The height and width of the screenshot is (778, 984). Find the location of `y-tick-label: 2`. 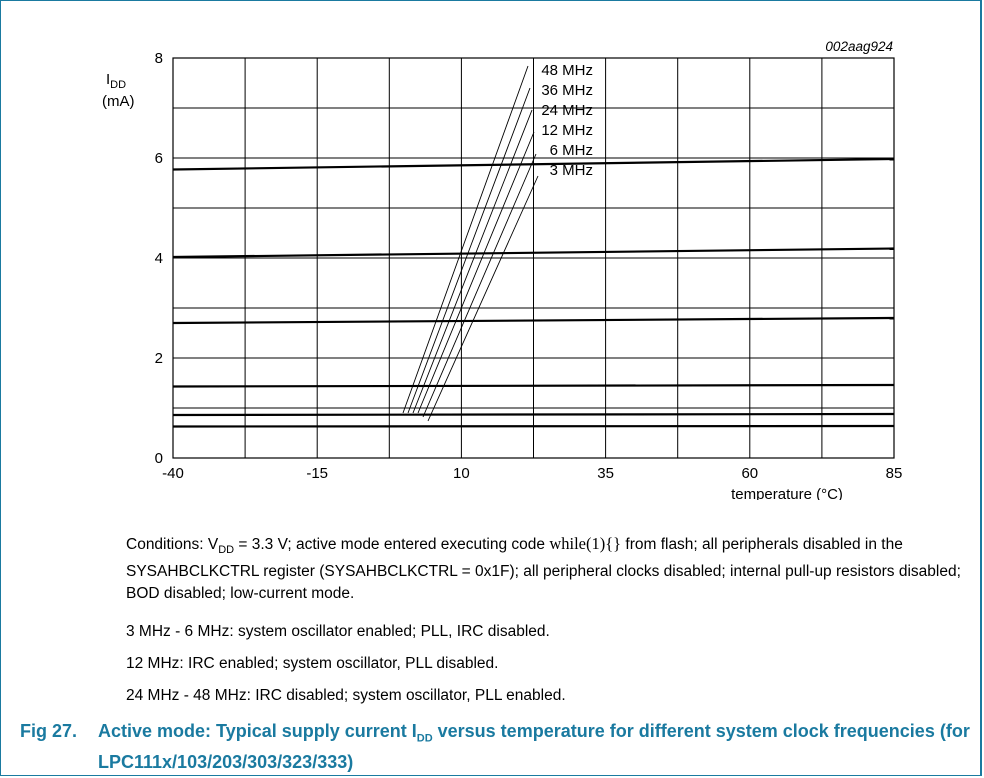

y-tick-label: 2 is located at coordinates (159, 358).